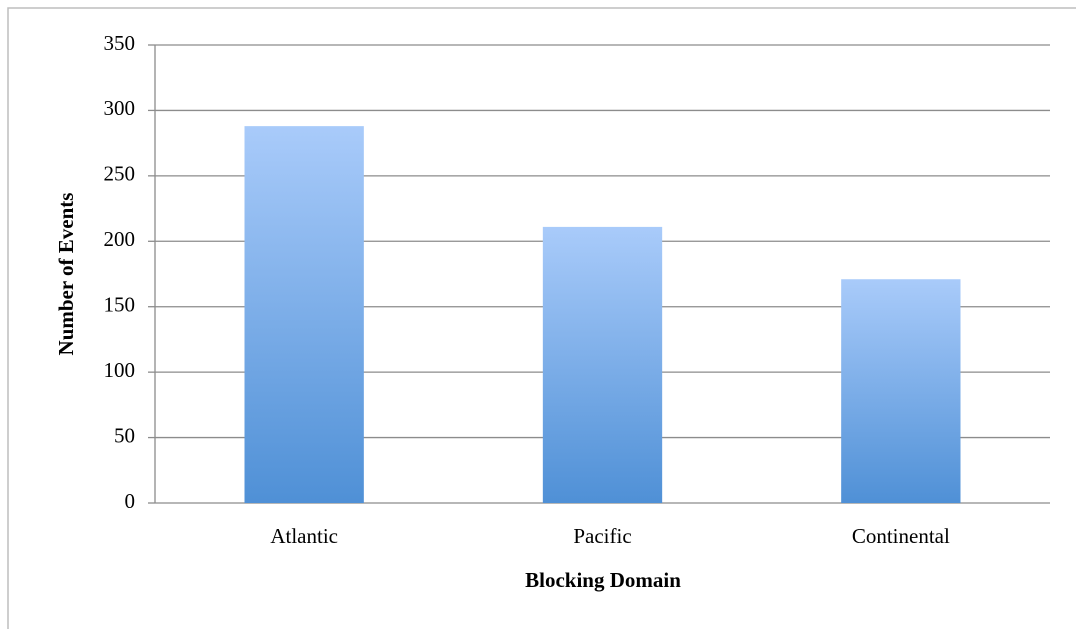 This screenshot has width=1076, height=629. What do you see at coordinates (304, 536) in the screenshot?
I see `x-tick-label: Atlantic` at bounding box center [304, 536].